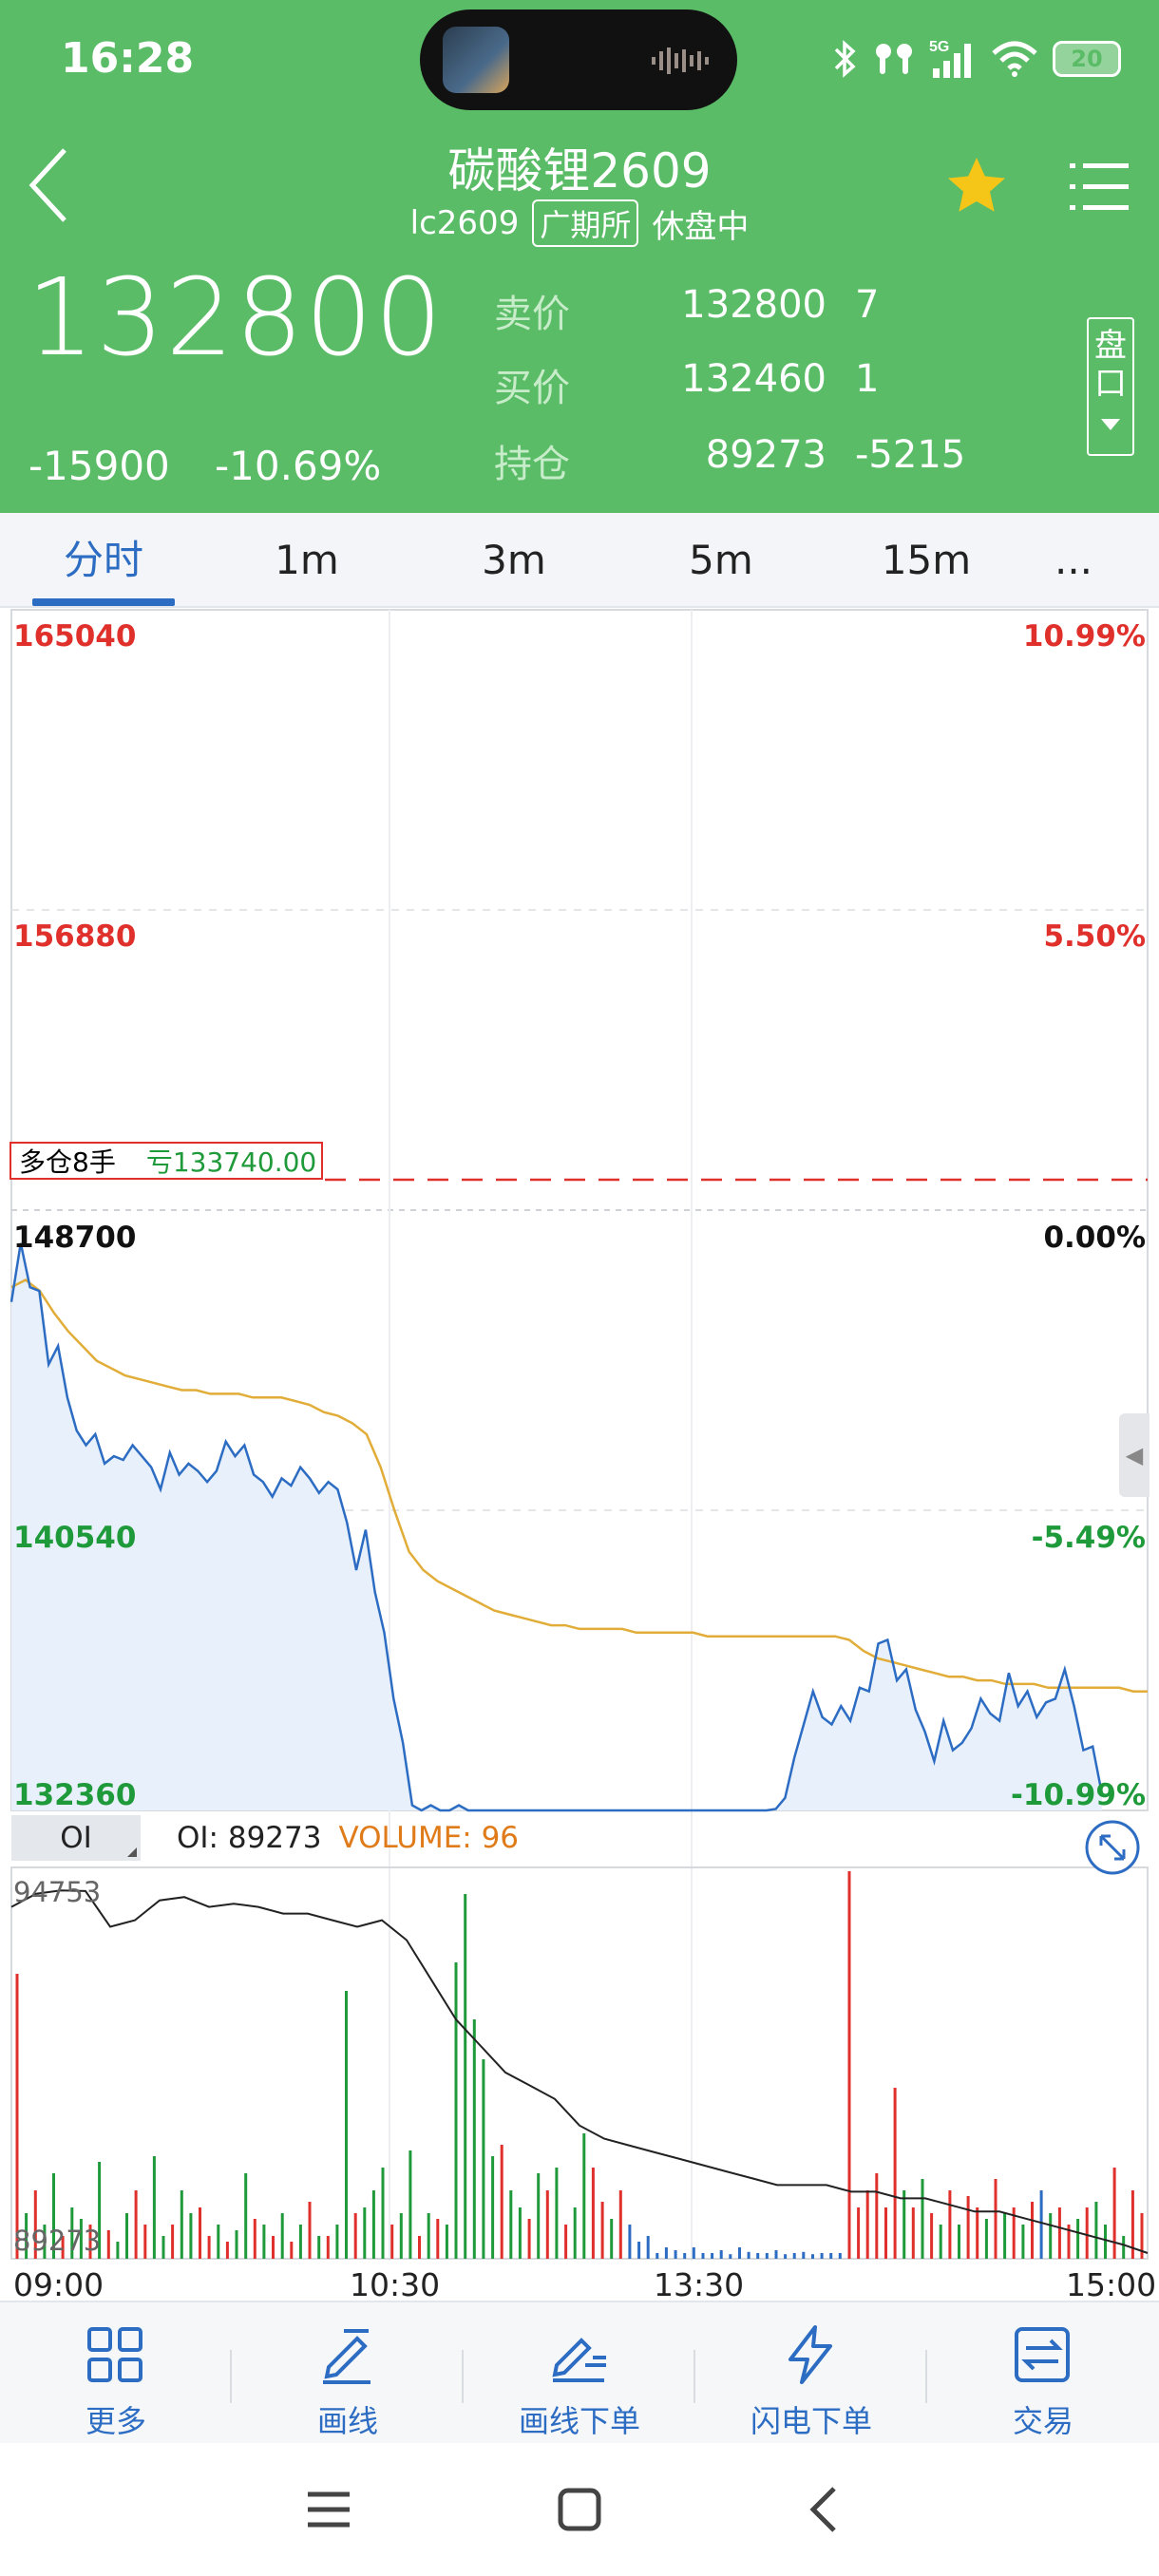  I want to click on status-icons: 5G 20, so click(975, 59).